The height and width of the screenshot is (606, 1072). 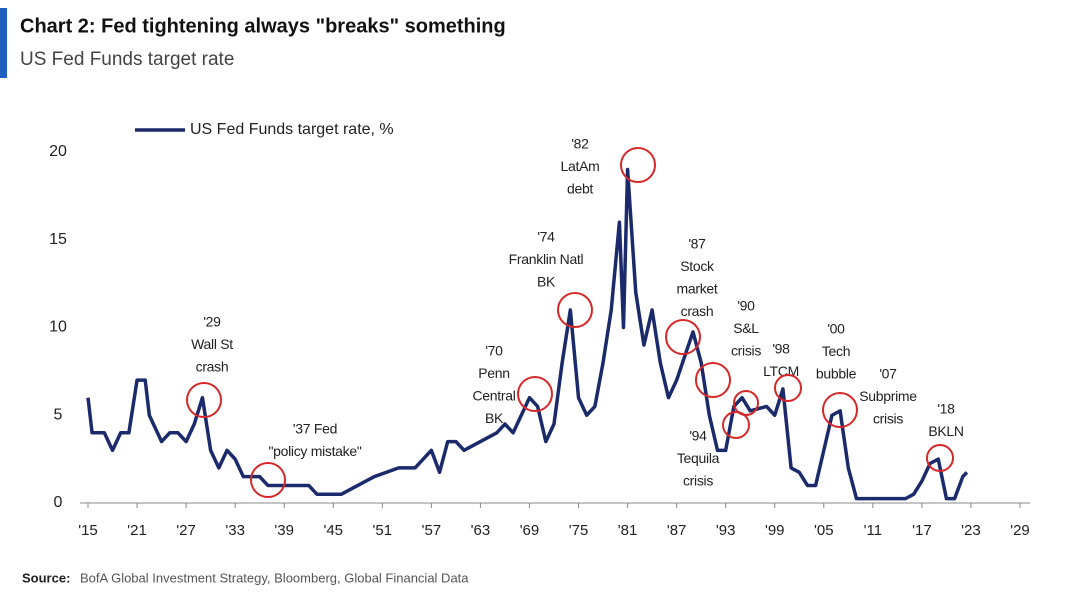 I want to click on x-tick-label: '45, so click(x=333, y=530).